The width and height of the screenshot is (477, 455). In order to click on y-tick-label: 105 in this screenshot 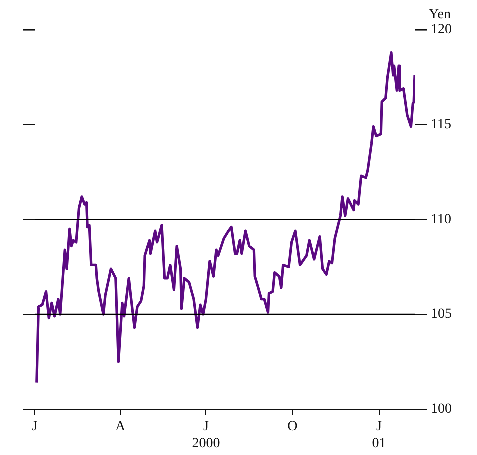, I will do `click(441, 314)`.